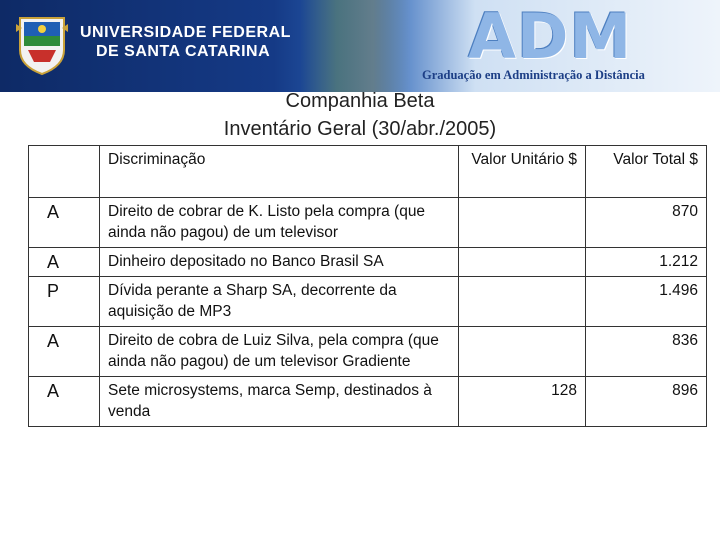  Describe the element at coordinates (533, 75) in the screenshot. I see `program-name: Graduação em Administração a Distância` at that location.